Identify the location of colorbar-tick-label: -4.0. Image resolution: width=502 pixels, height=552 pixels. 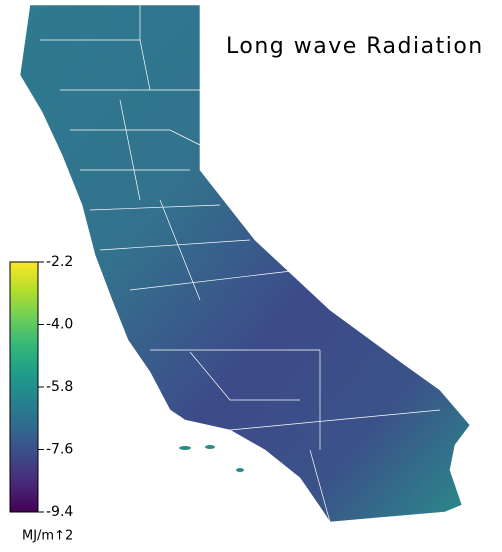
(59, 325).